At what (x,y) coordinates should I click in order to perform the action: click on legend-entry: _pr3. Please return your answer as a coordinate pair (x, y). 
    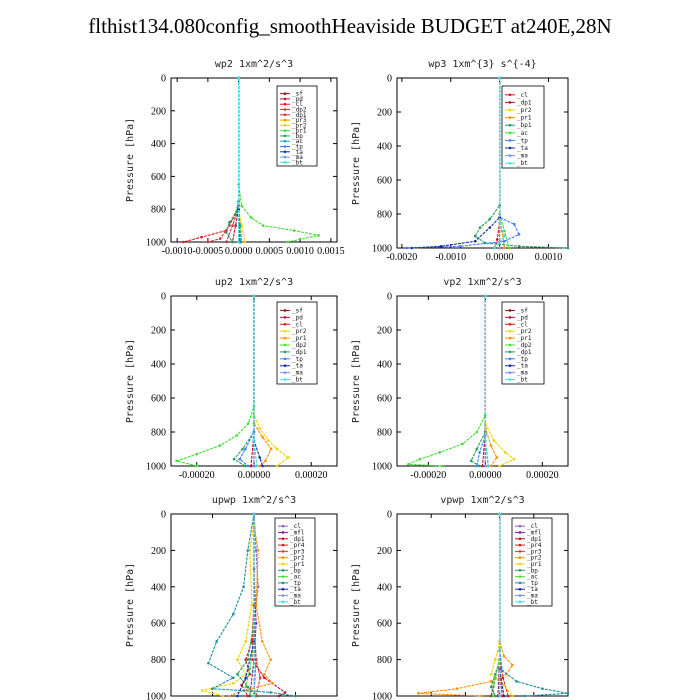
    Looking at the image, I should click on (297, 551).